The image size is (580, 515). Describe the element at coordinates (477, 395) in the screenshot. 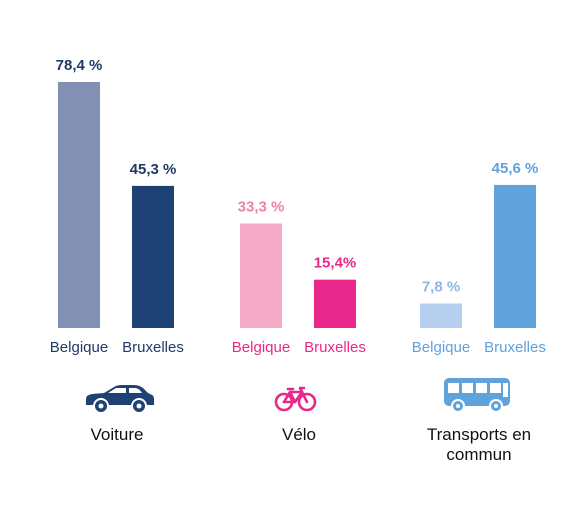

I see `bus-icon` at that location.